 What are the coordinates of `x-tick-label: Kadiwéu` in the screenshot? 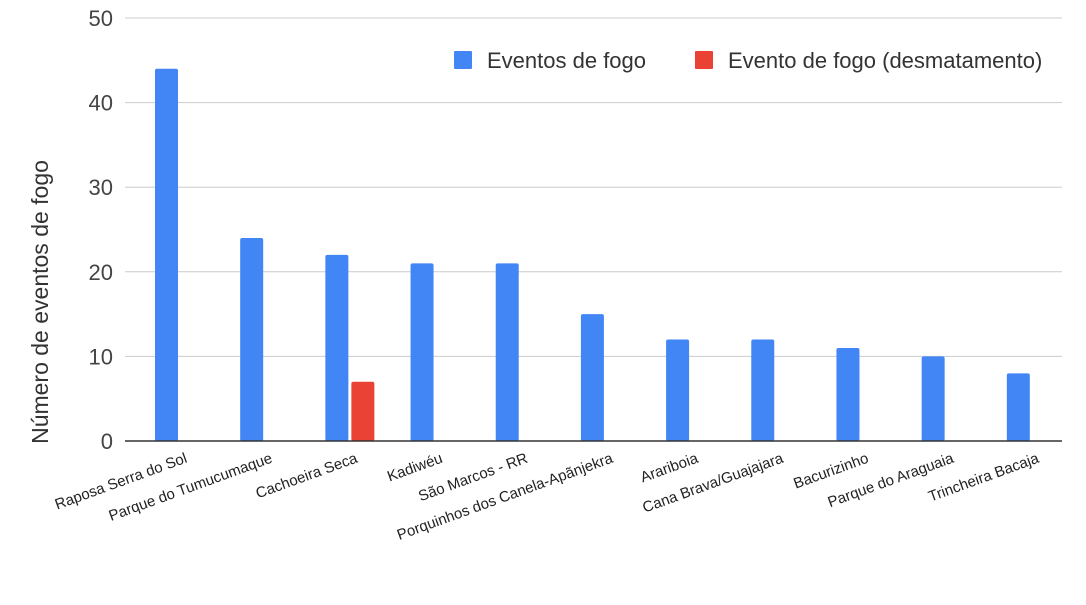 It's located at (415, 468).